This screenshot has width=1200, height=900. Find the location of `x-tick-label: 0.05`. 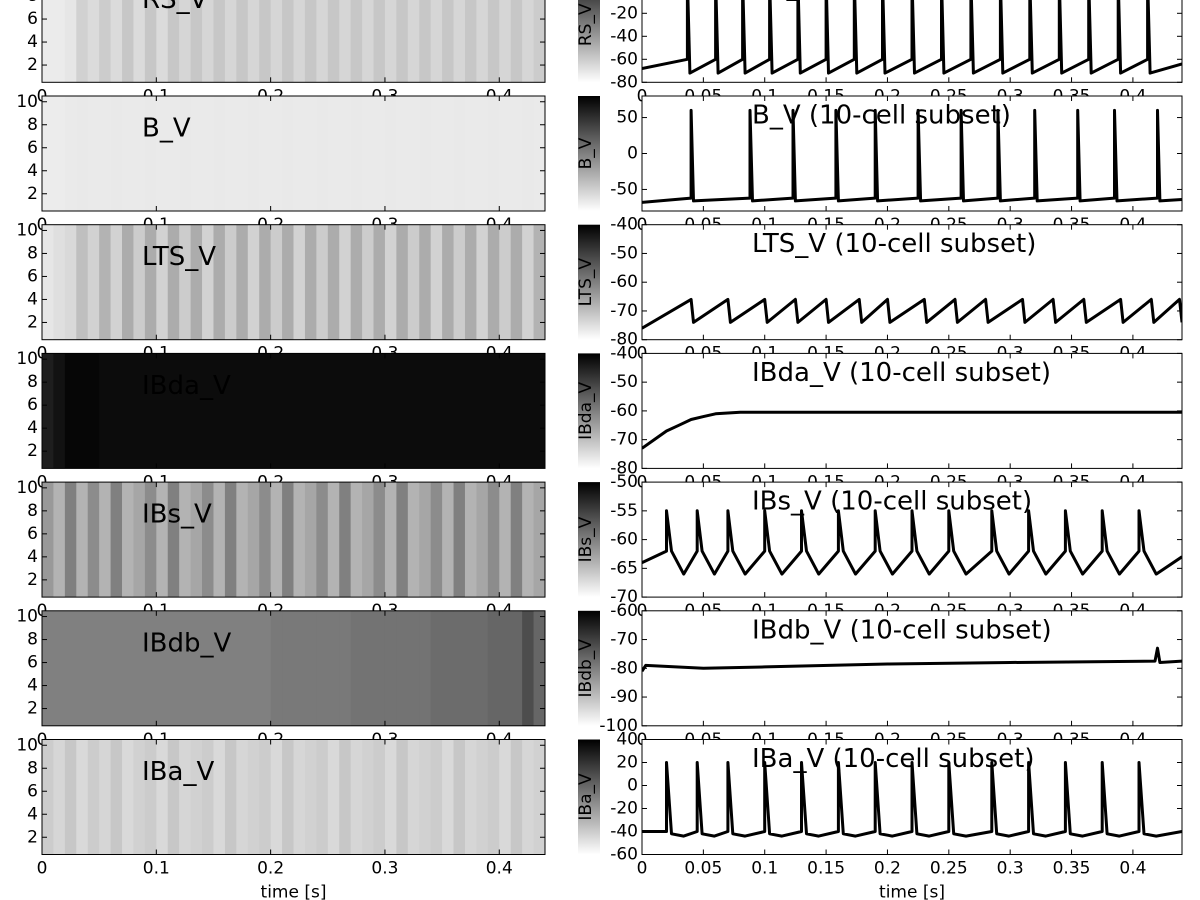

x-tick-label: 0.05 is located at coordinates (703, 869).